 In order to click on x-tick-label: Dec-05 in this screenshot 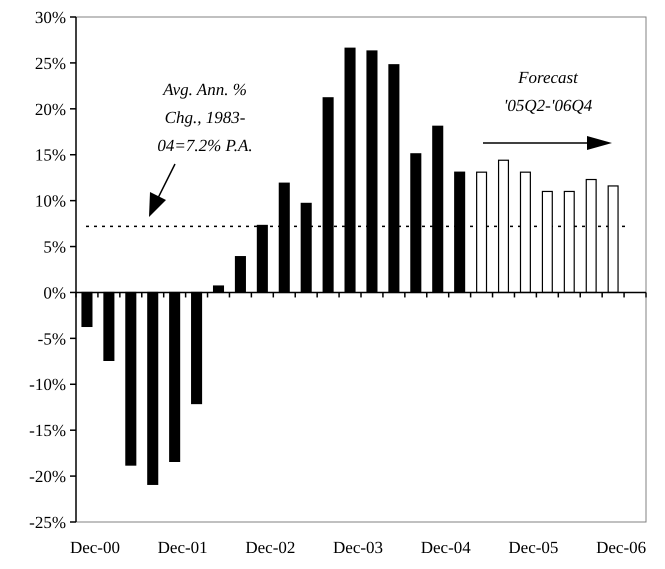, I will do `click(533, 547)`.